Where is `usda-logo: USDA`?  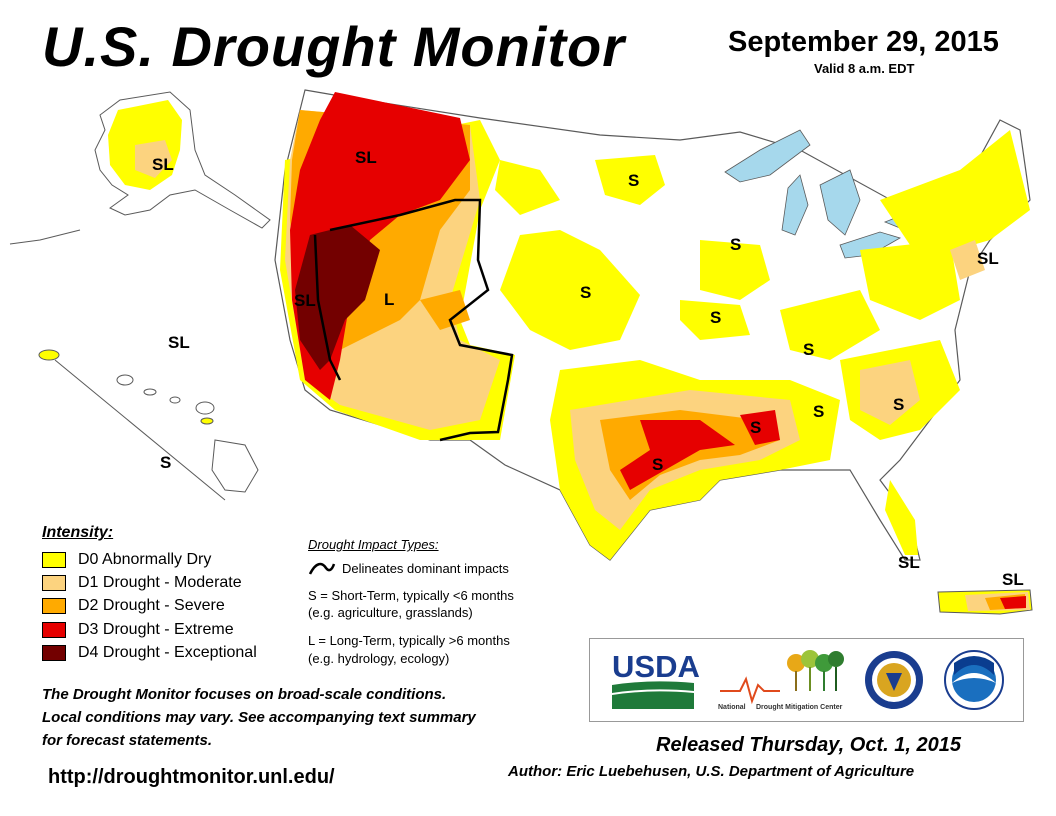 usda-logo: USDA is located at coordinates (656, 679).